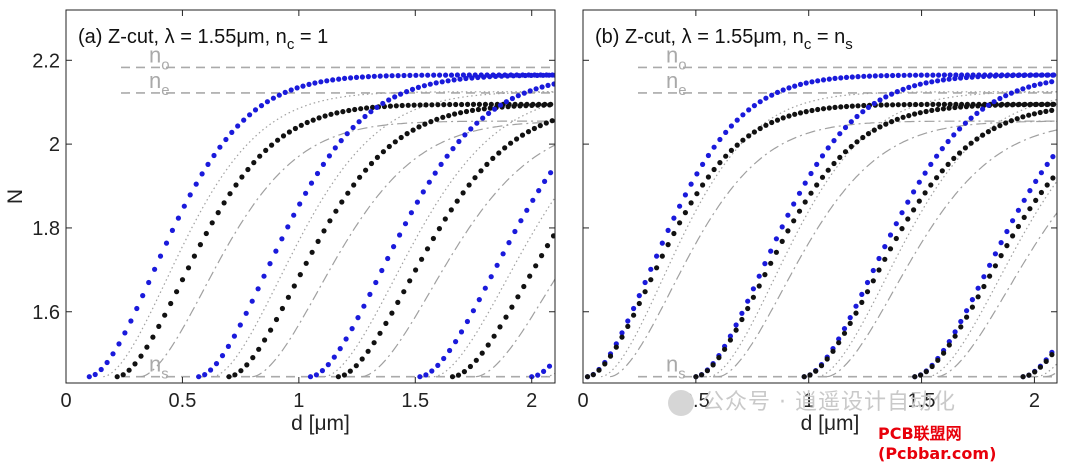 The width and height of the screenshot is (1080, 463). Describe the element at coordinates (829, 402) in the screenshot. I see `watermark-text: 公众号 · 逍遥设计自动化` at that location.